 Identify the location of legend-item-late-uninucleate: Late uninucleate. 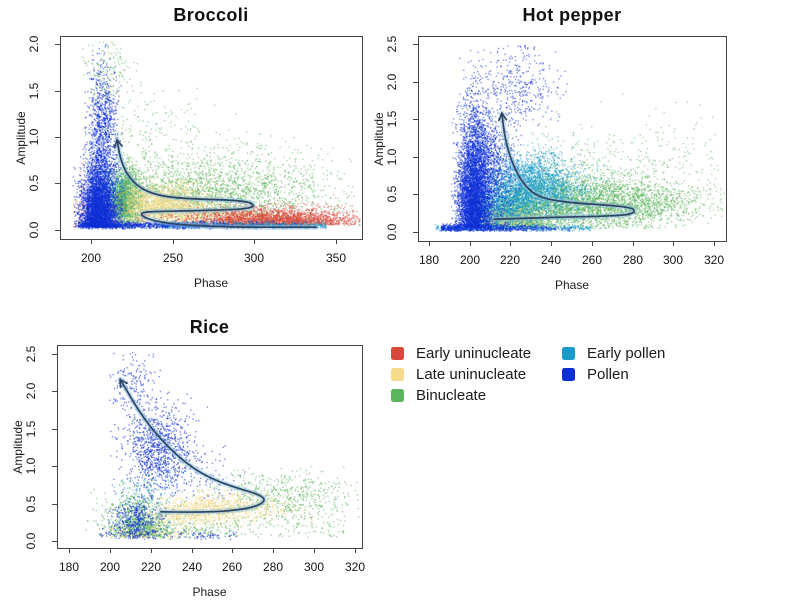
(476, 374).